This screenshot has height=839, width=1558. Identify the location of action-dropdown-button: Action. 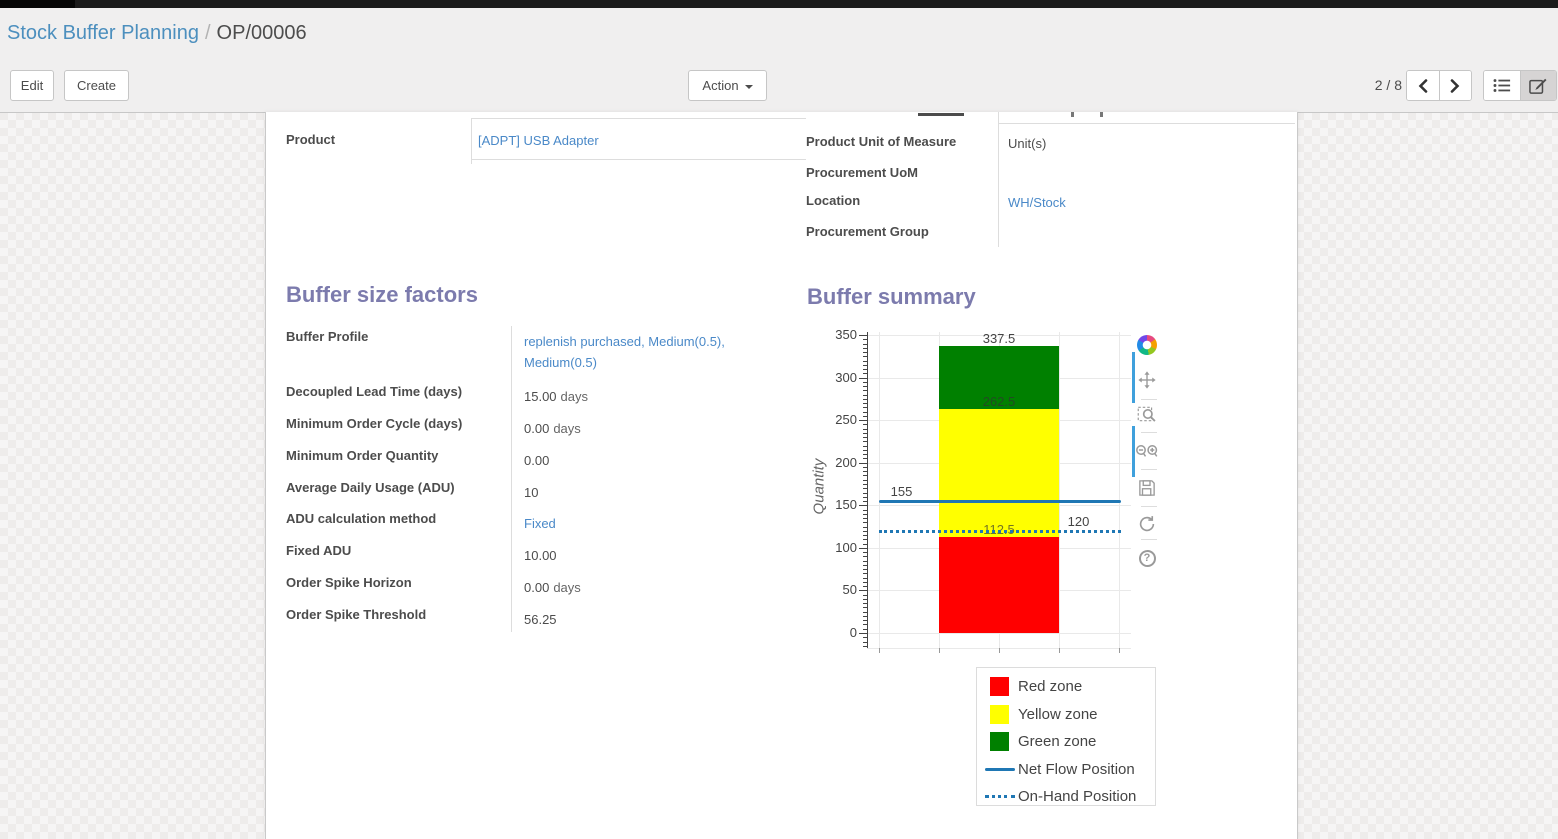
(727, 85).